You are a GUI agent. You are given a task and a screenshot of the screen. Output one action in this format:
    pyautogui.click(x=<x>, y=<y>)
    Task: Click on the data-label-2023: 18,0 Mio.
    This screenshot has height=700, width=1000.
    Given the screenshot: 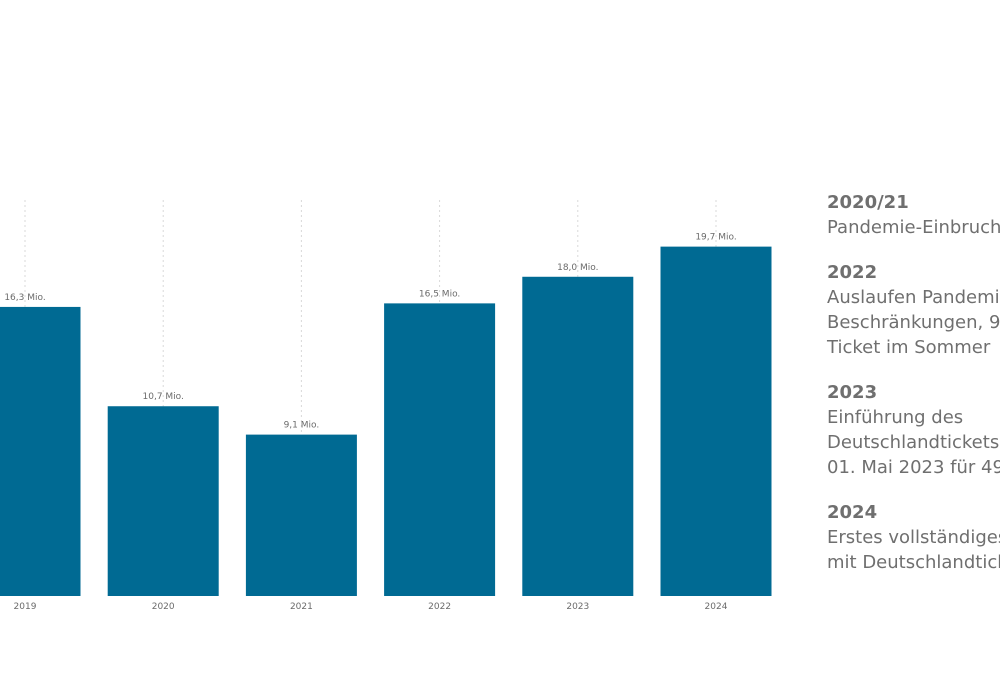 What is the action you would take?
    pyautogui.click(x=577, y=268)
    